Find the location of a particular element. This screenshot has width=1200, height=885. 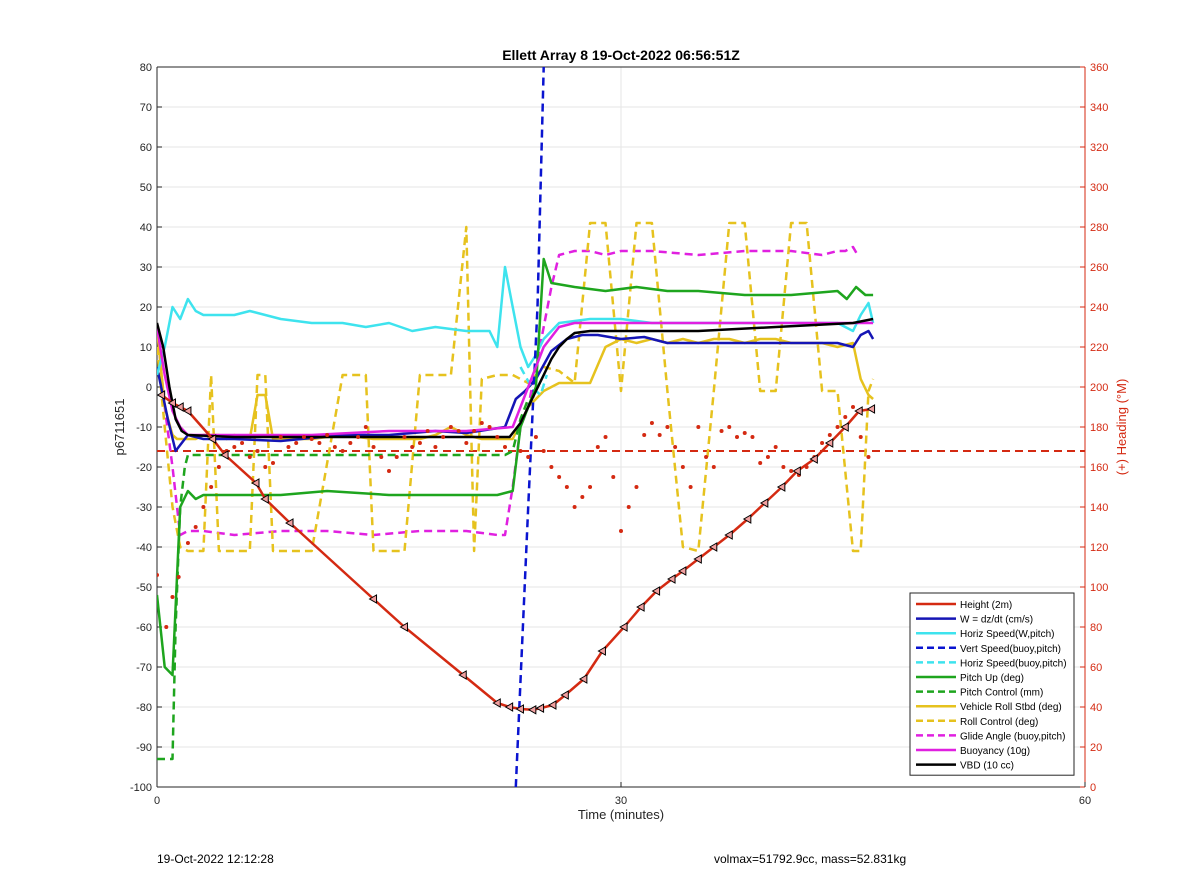

legend-label: Glide Angle (buoy,pitch) is located at coordinates (1012, 736).